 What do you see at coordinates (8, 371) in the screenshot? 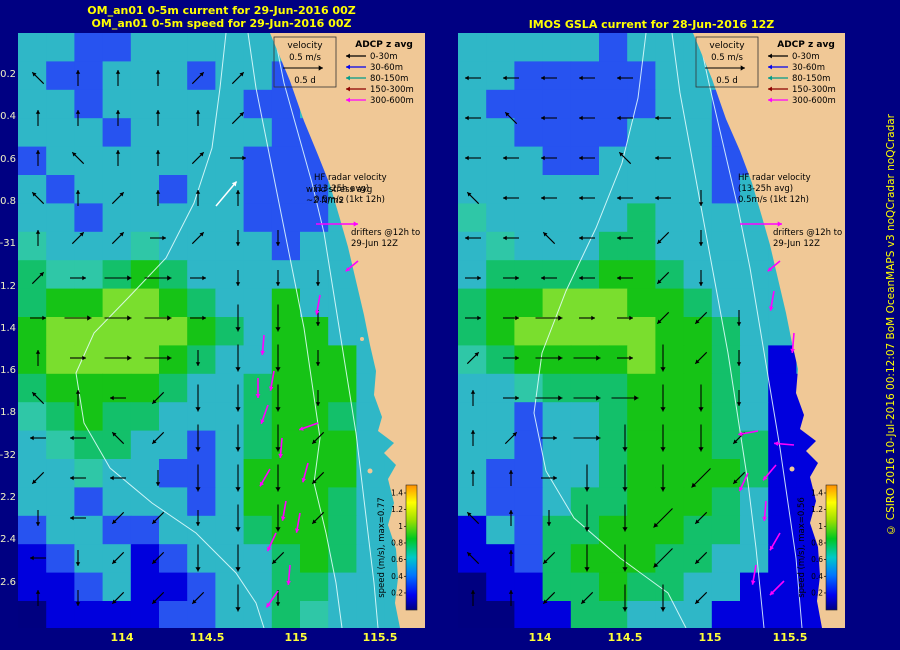
I see `y-tick-label: 1.6` at bounding box center [8, 371].